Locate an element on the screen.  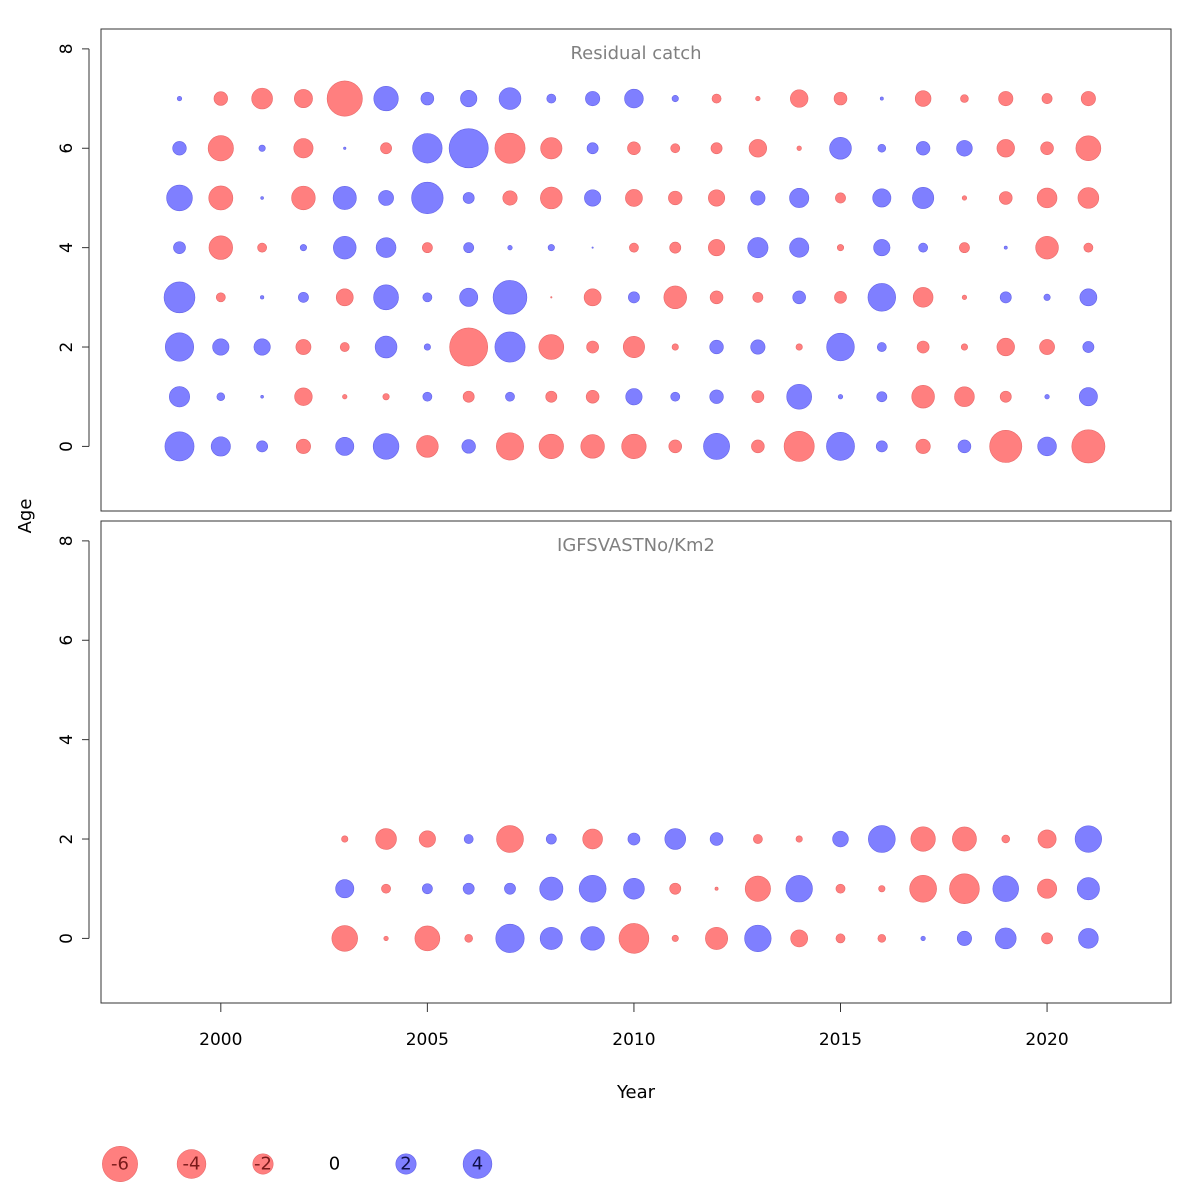
y-tick-label: 2 is located at coordinates (67, 347).